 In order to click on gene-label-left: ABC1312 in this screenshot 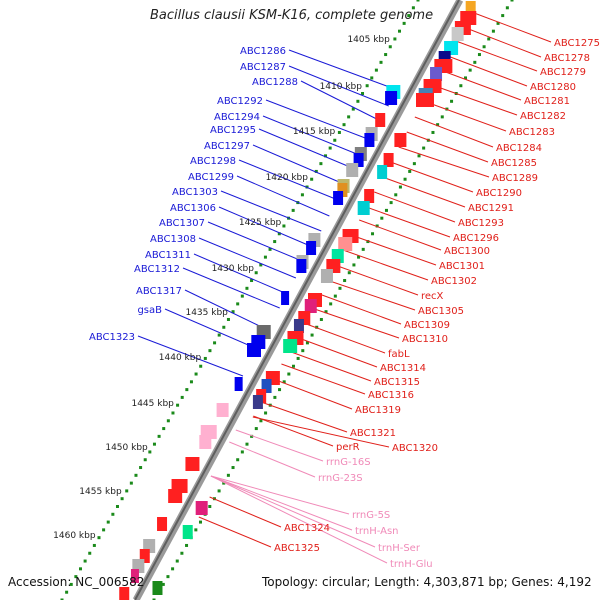, I will do `click(157, 269)`.